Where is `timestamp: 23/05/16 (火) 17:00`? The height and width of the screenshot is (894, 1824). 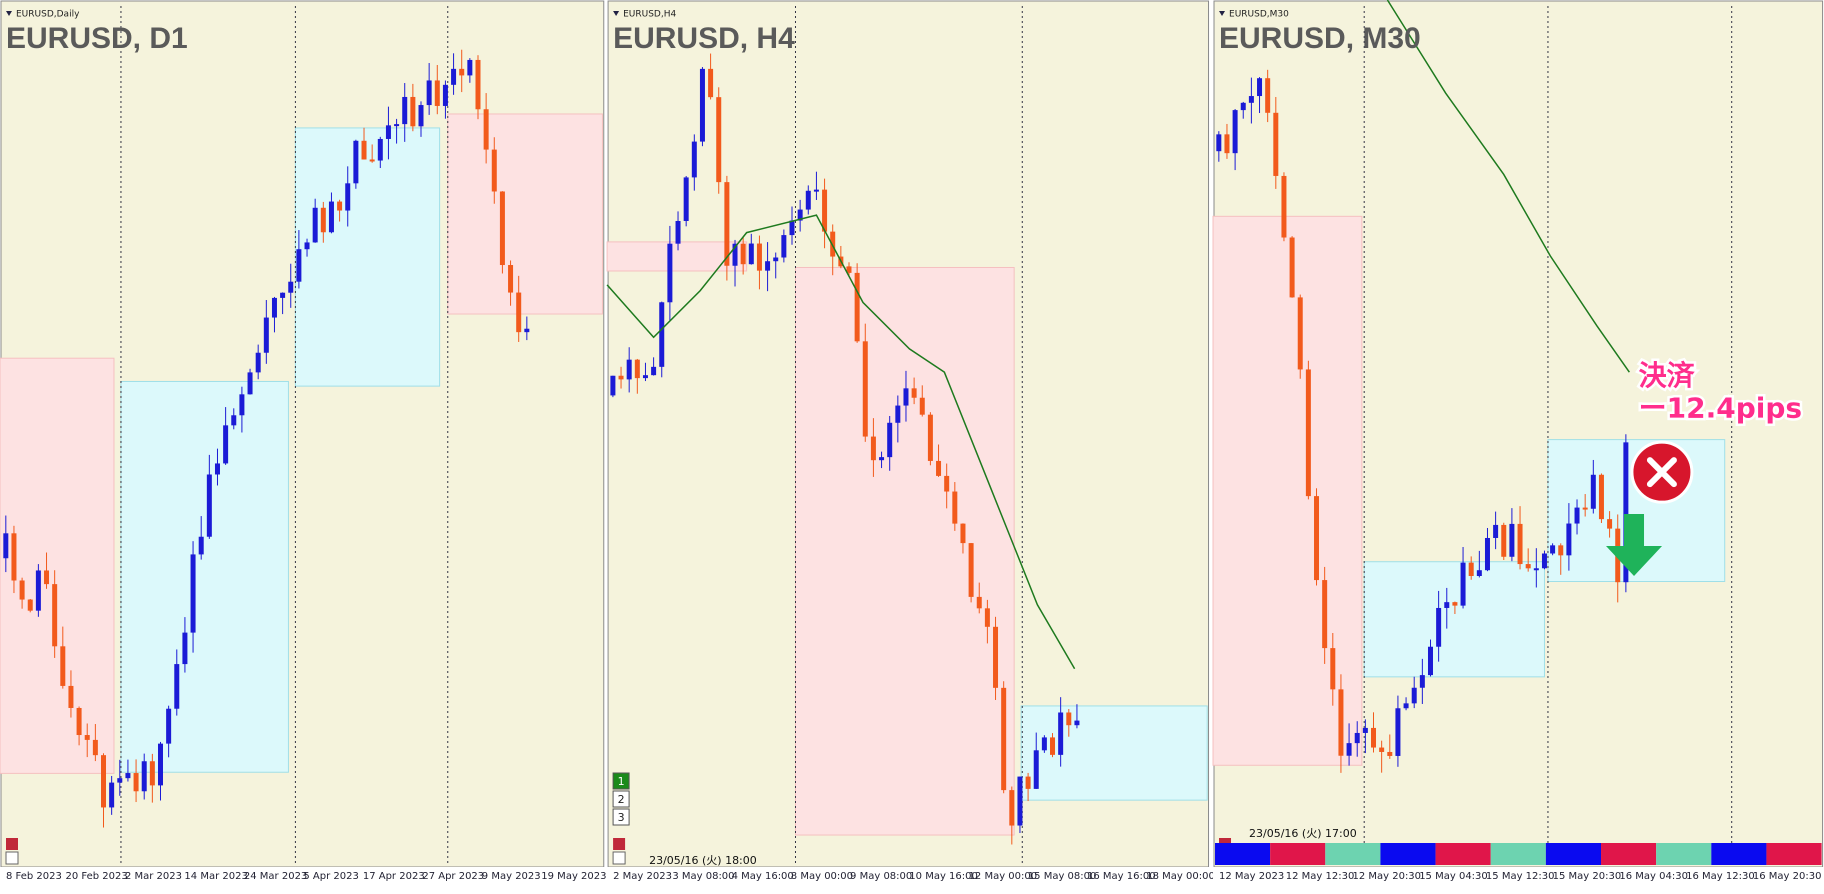
timestamp: 23/05/16 (火) 17:00 is located at coordinates (1303, 833).